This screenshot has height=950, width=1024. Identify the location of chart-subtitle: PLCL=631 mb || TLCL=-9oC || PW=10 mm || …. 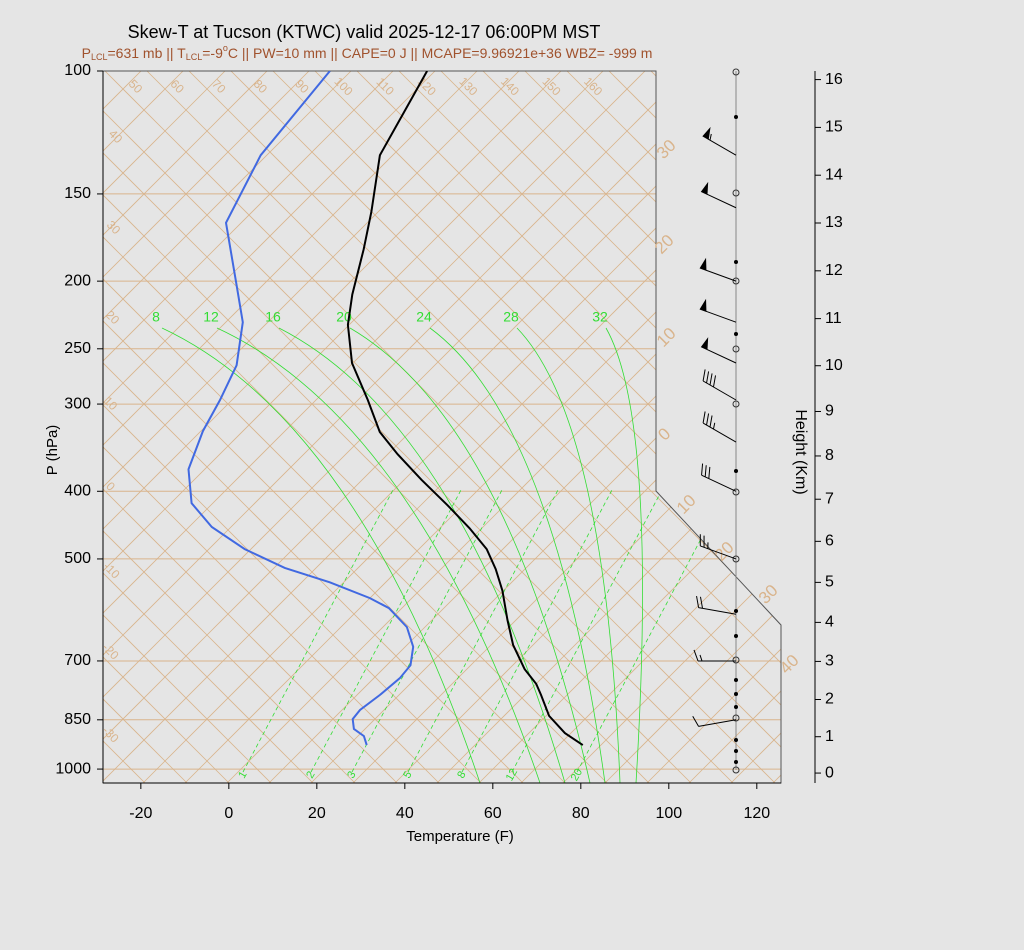
(367, 52).